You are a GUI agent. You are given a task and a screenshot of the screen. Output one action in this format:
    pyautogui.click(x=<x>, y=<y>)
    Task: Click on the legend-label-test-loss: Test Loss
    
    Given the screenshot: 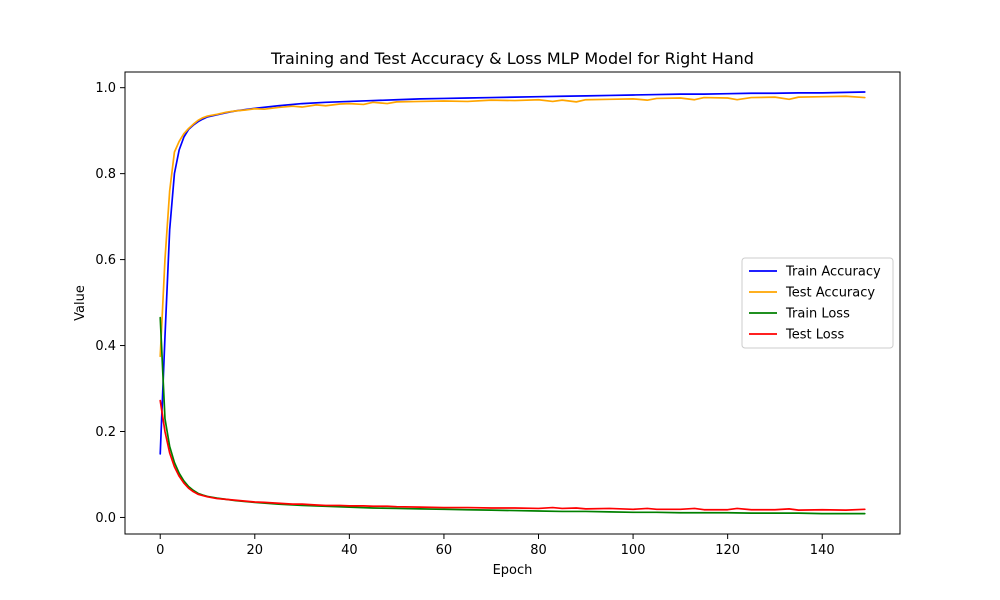 What is the action you would take?
    pyautogui.click(x=814, y=335)
    